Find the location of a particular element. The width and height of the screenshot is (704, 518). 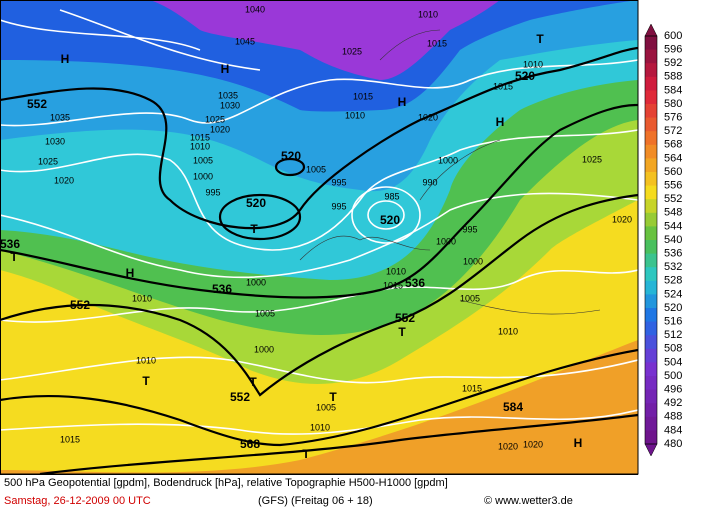

pressure-label: 1045 is located at coordinates (245, 41).